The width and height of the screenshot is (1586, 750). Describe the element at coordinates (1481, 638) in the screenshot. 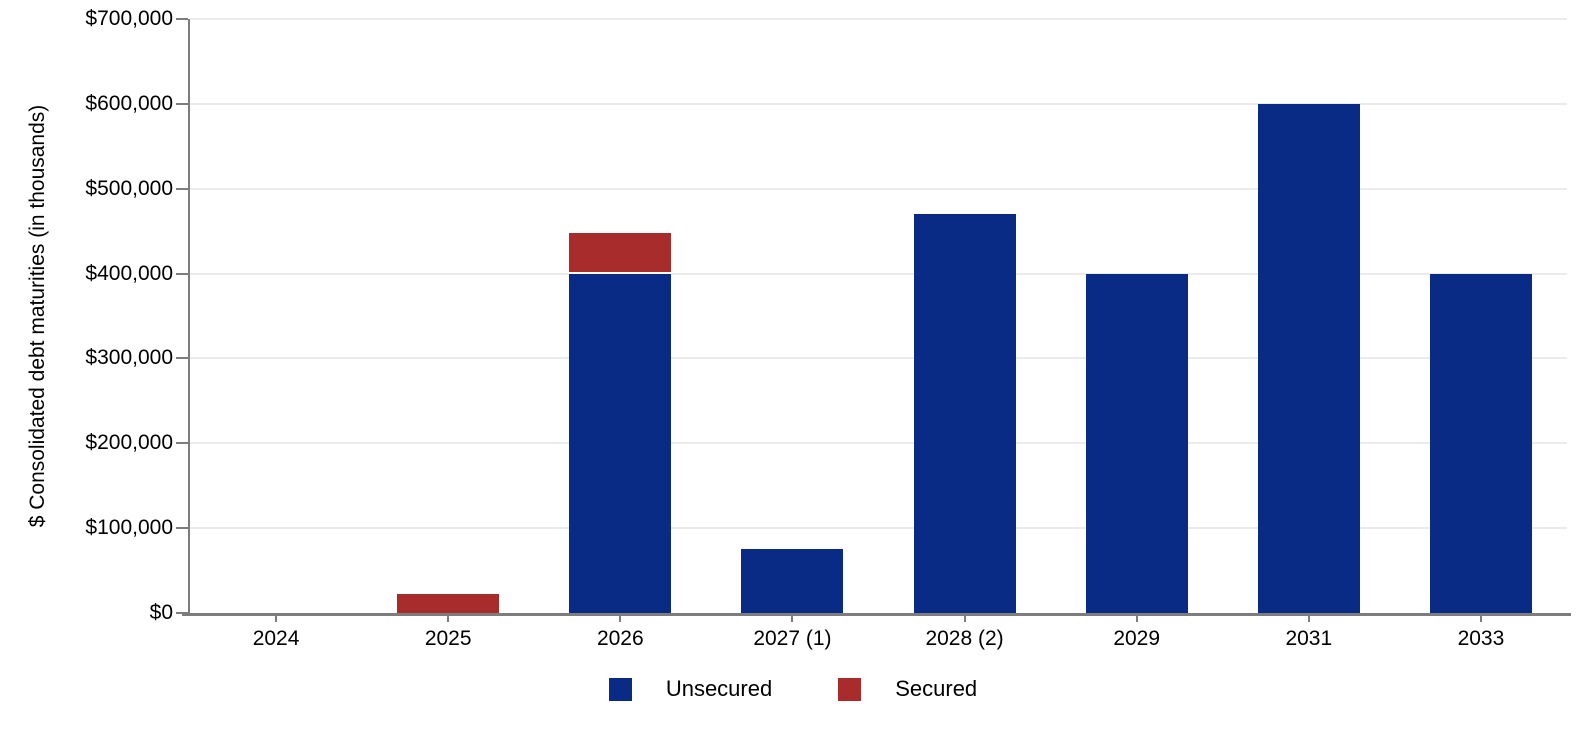

I see `x-axis-label: 2033` at that location.